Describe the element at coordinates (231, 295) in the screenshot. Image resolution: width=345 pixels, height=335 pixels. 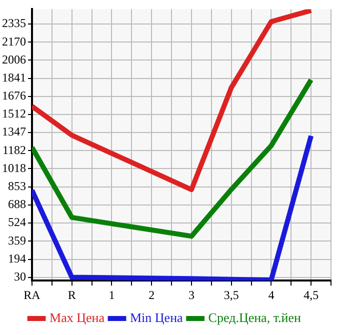
I see `x-tick-label: 3,5` at that location.